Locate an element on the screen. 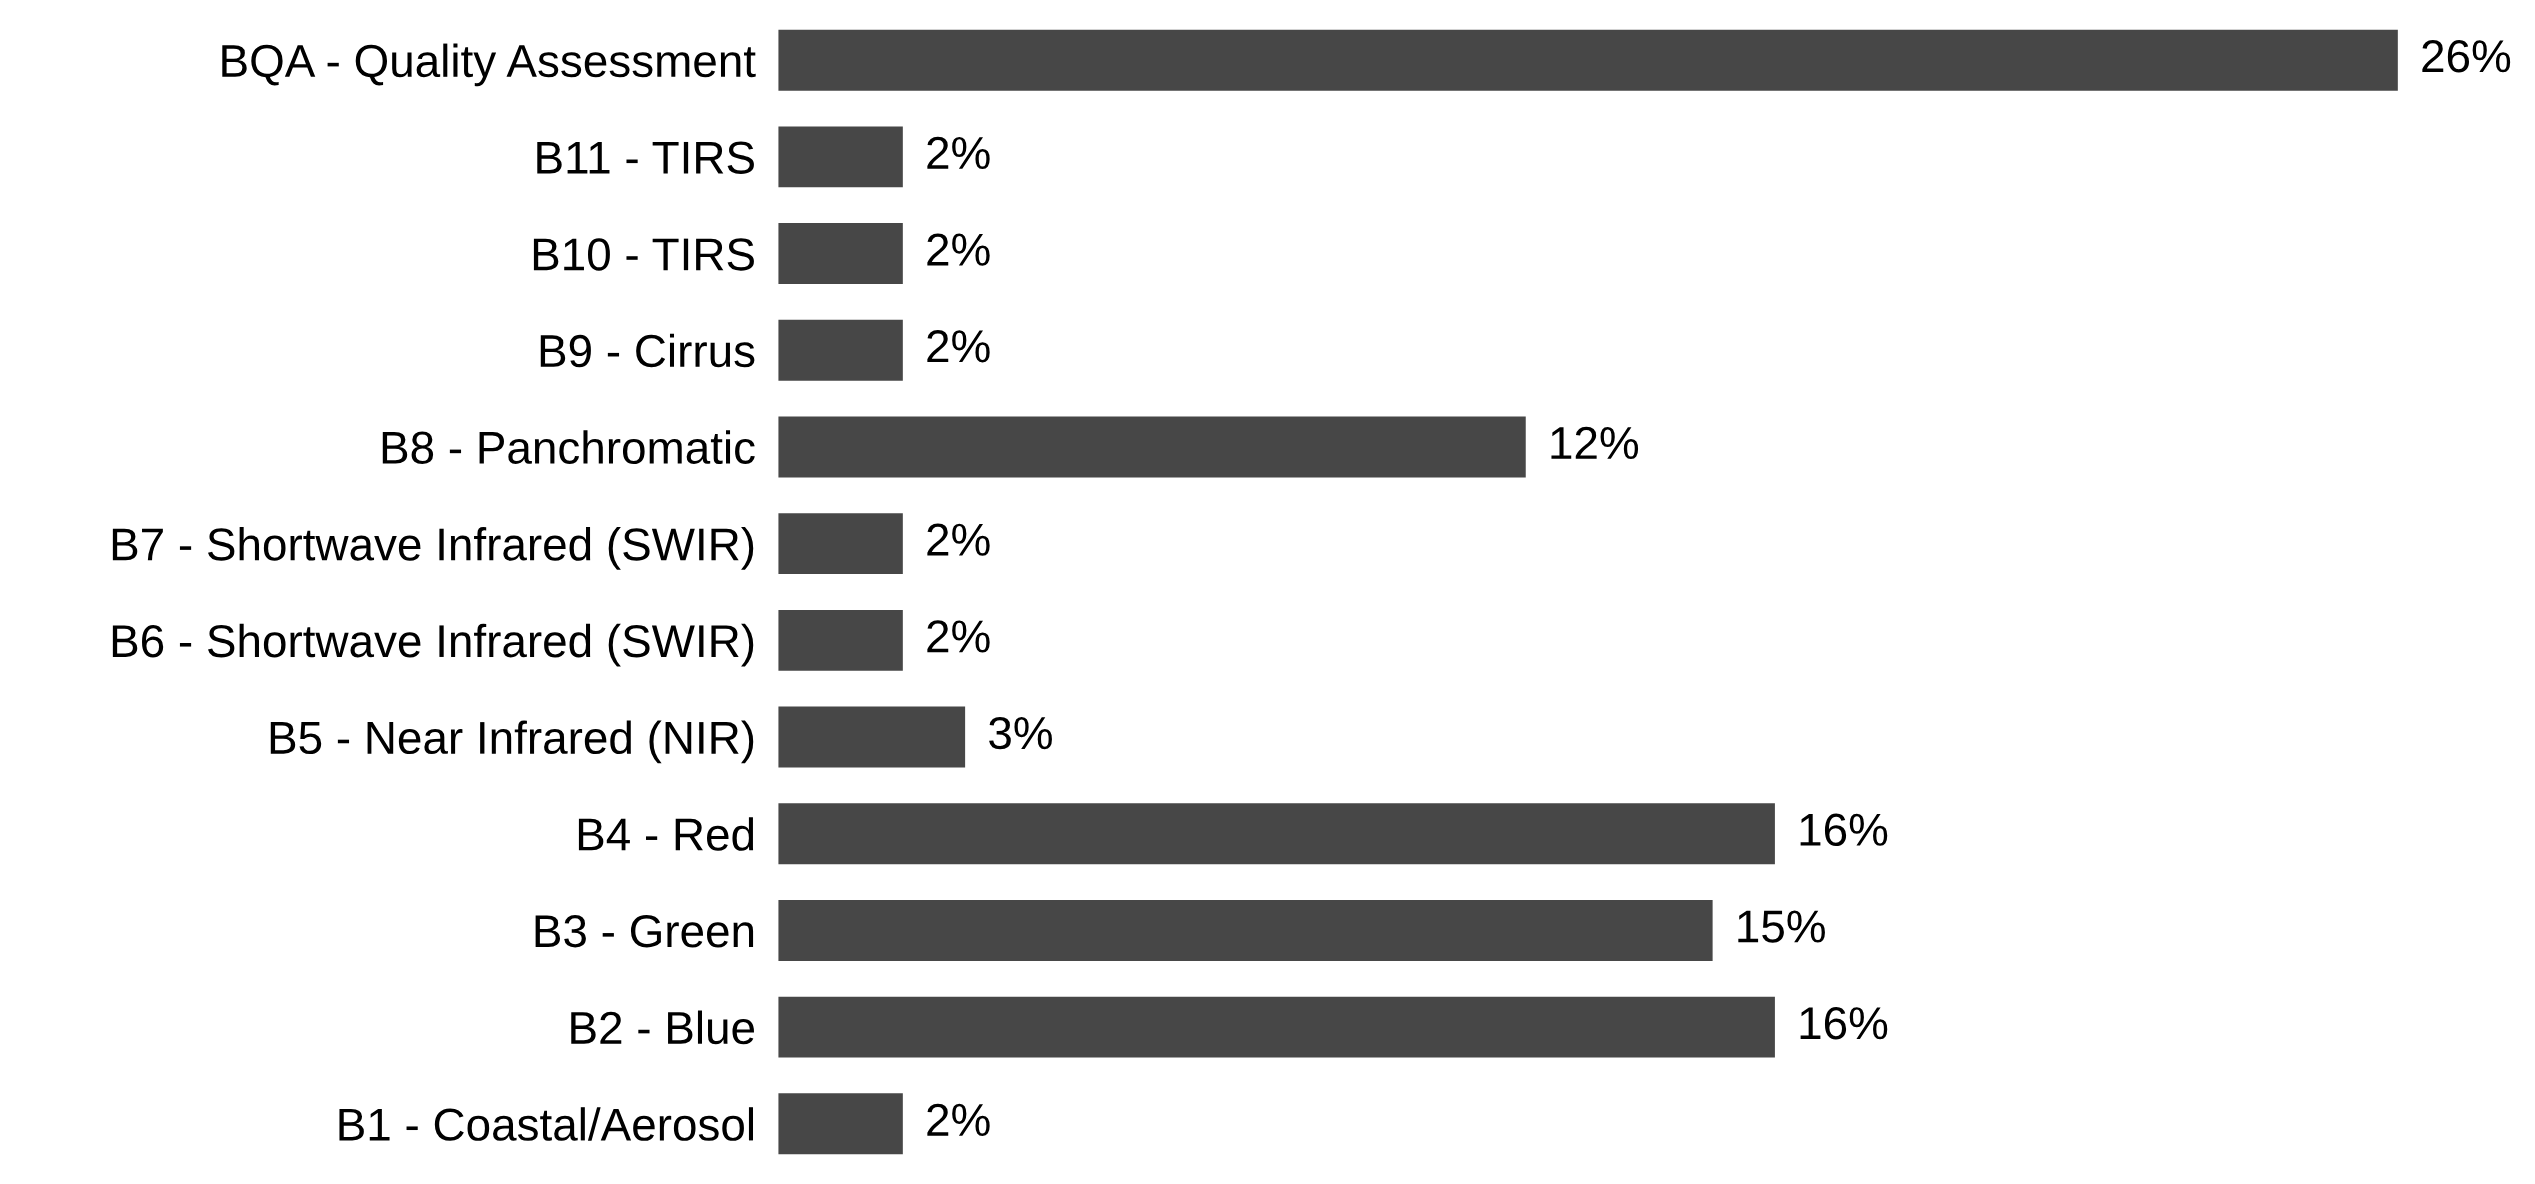  y-tick-label: B5 - Near Infrared (NIR) is located at coordinates (512, 742).